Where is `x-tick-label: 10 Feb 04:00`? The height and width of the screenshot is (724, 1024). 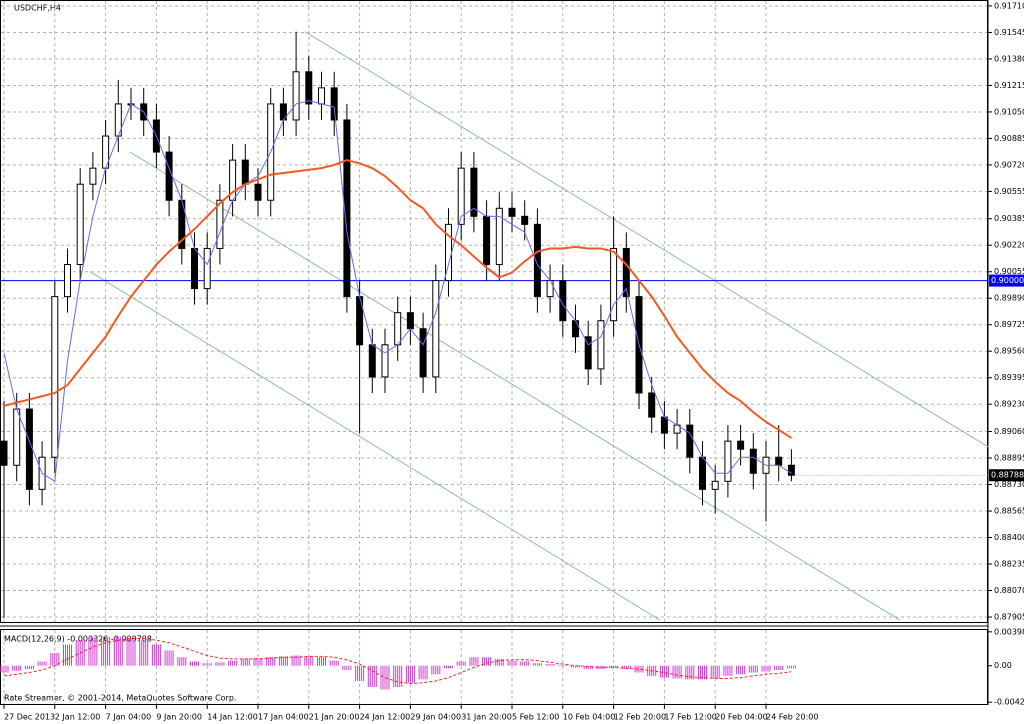 x-tick-label: 10 Feb 04:00 is located at coordinates (589, 717).